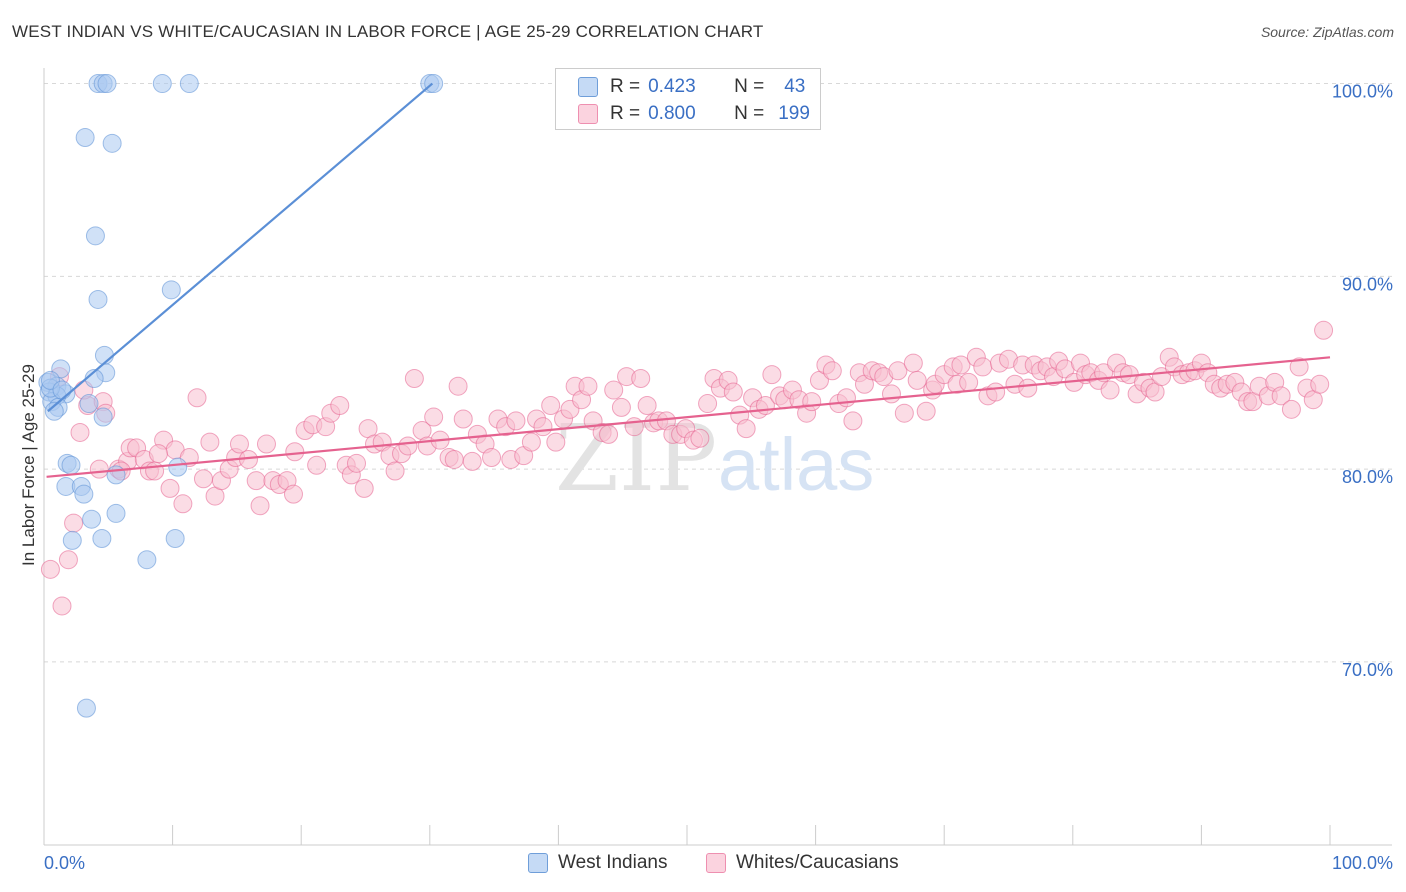  I want to click on stats-row-whites: R = 0.800 N = 199, so click(694, 114).